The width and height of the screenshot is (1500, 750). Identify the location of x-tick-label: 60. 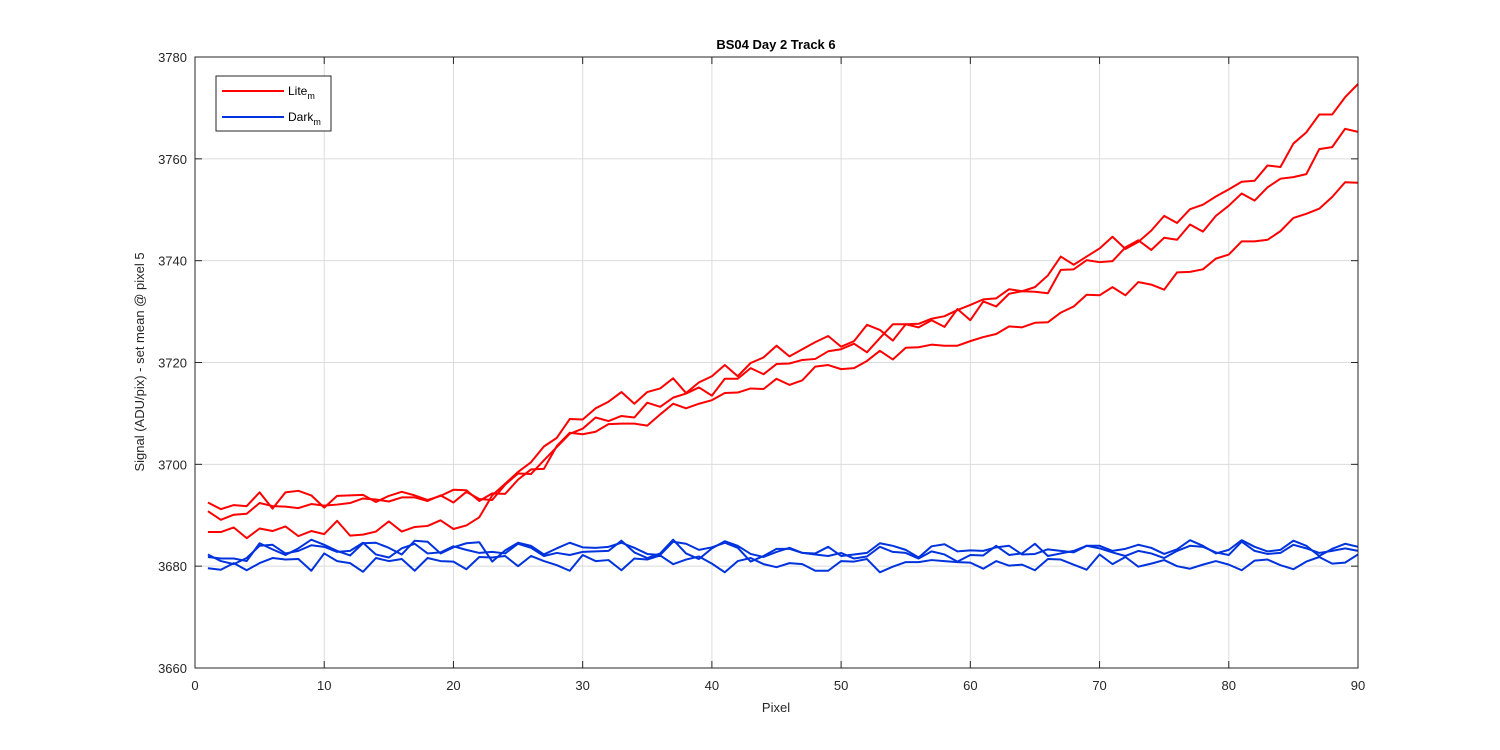
(970, 685).